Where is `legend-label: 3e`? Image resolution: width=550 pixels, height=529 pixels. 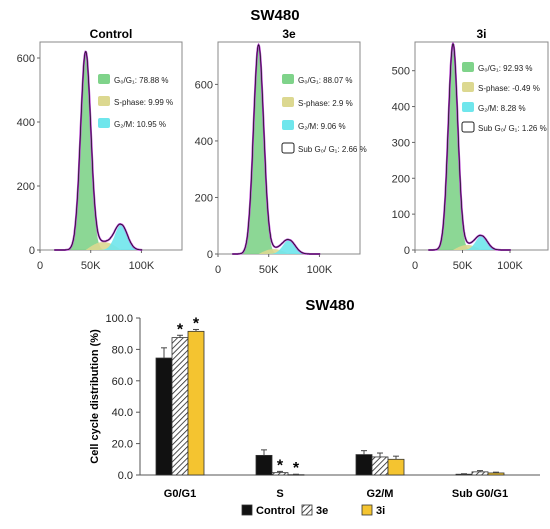
legend-label: 3e is located at coordinates (322, 511).